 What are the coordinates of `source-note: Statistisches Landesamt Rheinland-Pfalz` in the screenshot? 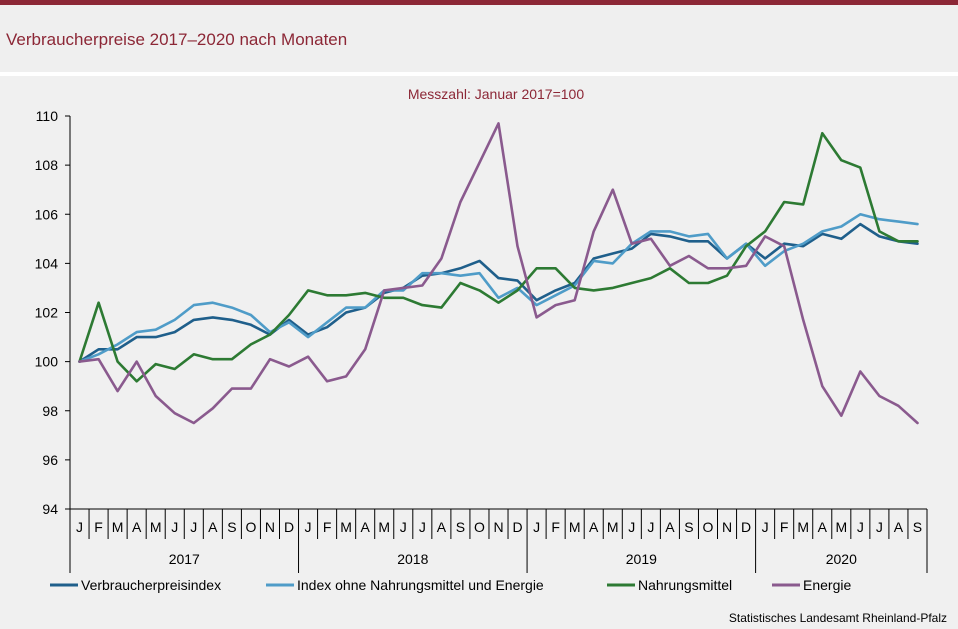 It's located at (838, 618).